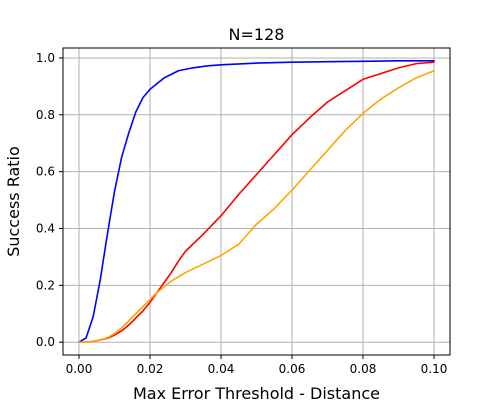  What do you see at coordinates (79, 369) in the screenshot?
I see `x-tick-label: 0.00` at bounding box center [79, 369].